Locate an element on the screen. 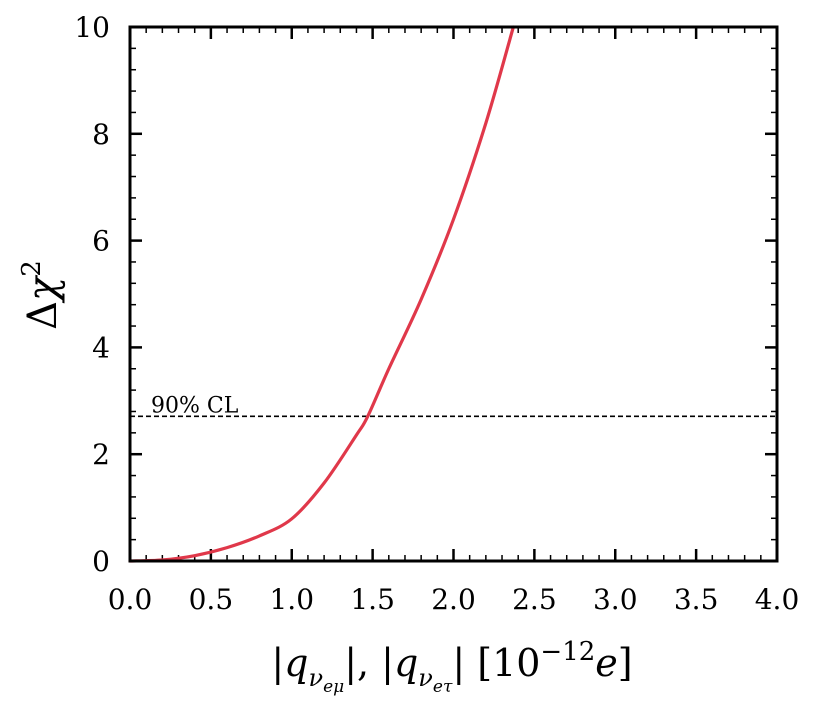 Image resolution: width=813 pixels, height=702 pixels. y-tick-label: 10 is located at coordinates (92, 27).